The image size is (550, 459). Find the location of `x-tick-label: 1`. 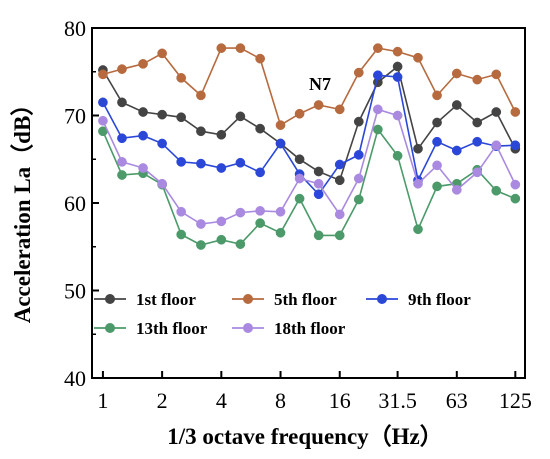

x-tick-label: 1 is located at coordinates (102, 400).